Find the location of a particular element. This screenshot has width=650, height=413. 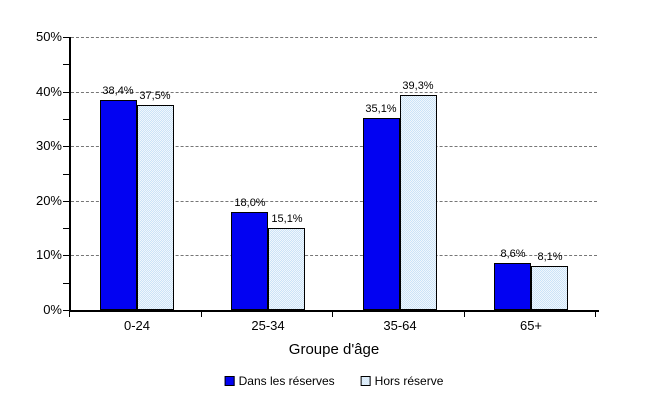

y-axis-line is located at coordinates (70, 174).